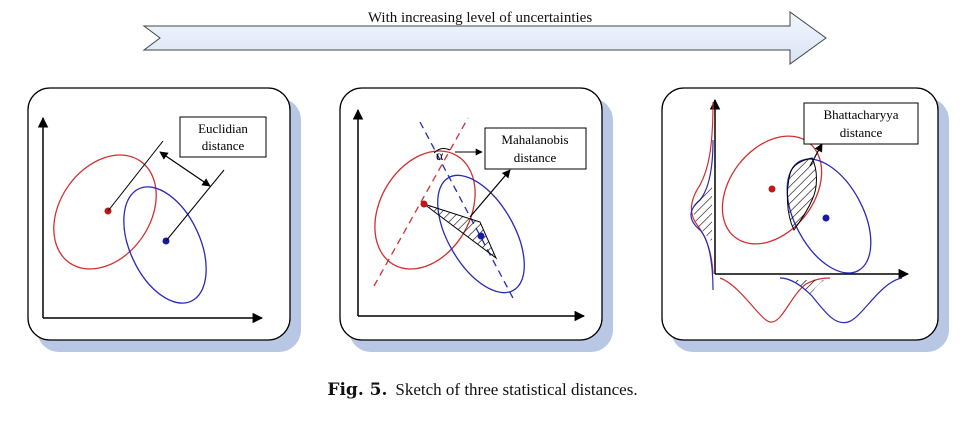 This screenshot has width=965, height=422. What do you see at coordinates (808, 287) in the screenshot?
I see `bottom-marginal-overlap` at bounding box center [808, 287].